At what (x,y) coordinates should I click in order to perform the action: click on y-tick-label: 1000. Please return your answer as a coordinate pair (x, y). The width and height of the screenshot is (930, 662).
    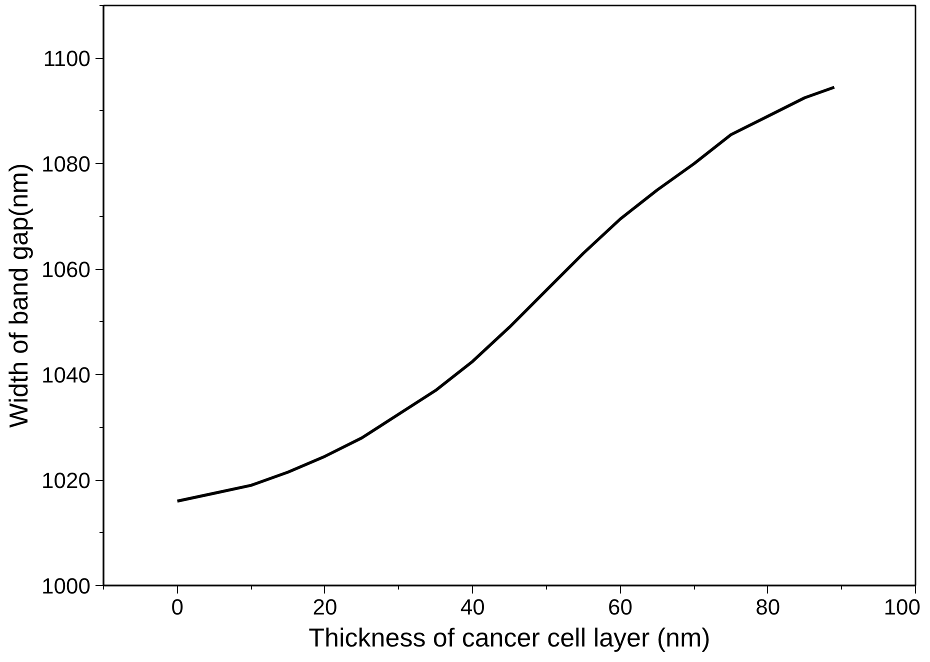
    Looking at the image, I should click on (66, 586).